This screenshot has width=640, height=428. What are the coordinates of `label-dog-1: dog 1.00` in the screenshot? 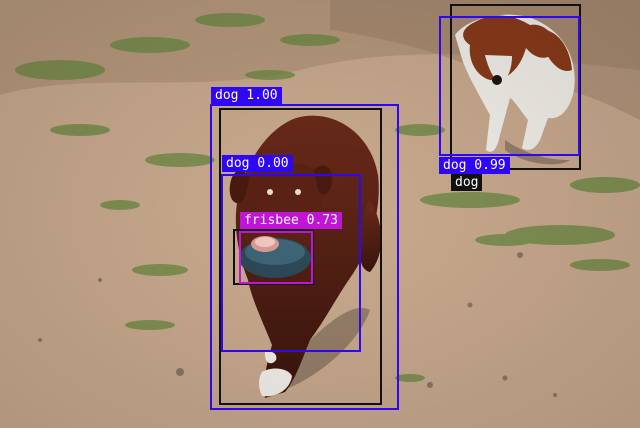 It's located at (246, 95).